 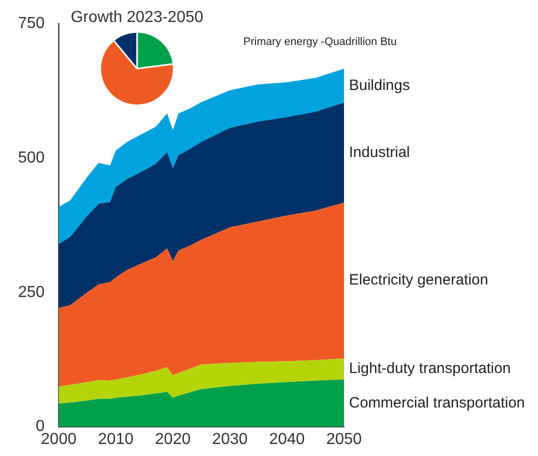 What do you see at coordinates (31, 157) in the screenshot?
I see `y-tick-label: 500` at bounding box center [31, 157].